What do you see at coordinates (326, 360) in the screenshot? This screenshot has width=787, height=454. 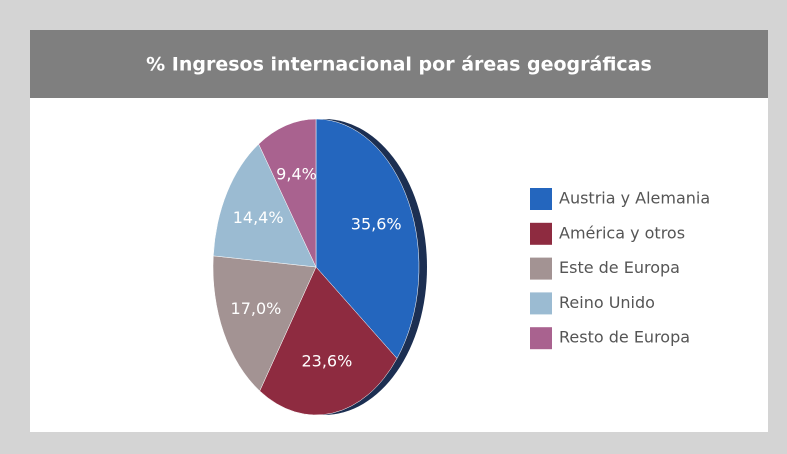 I see `slice-label: 23,6%` at bounding box center [326, 360].